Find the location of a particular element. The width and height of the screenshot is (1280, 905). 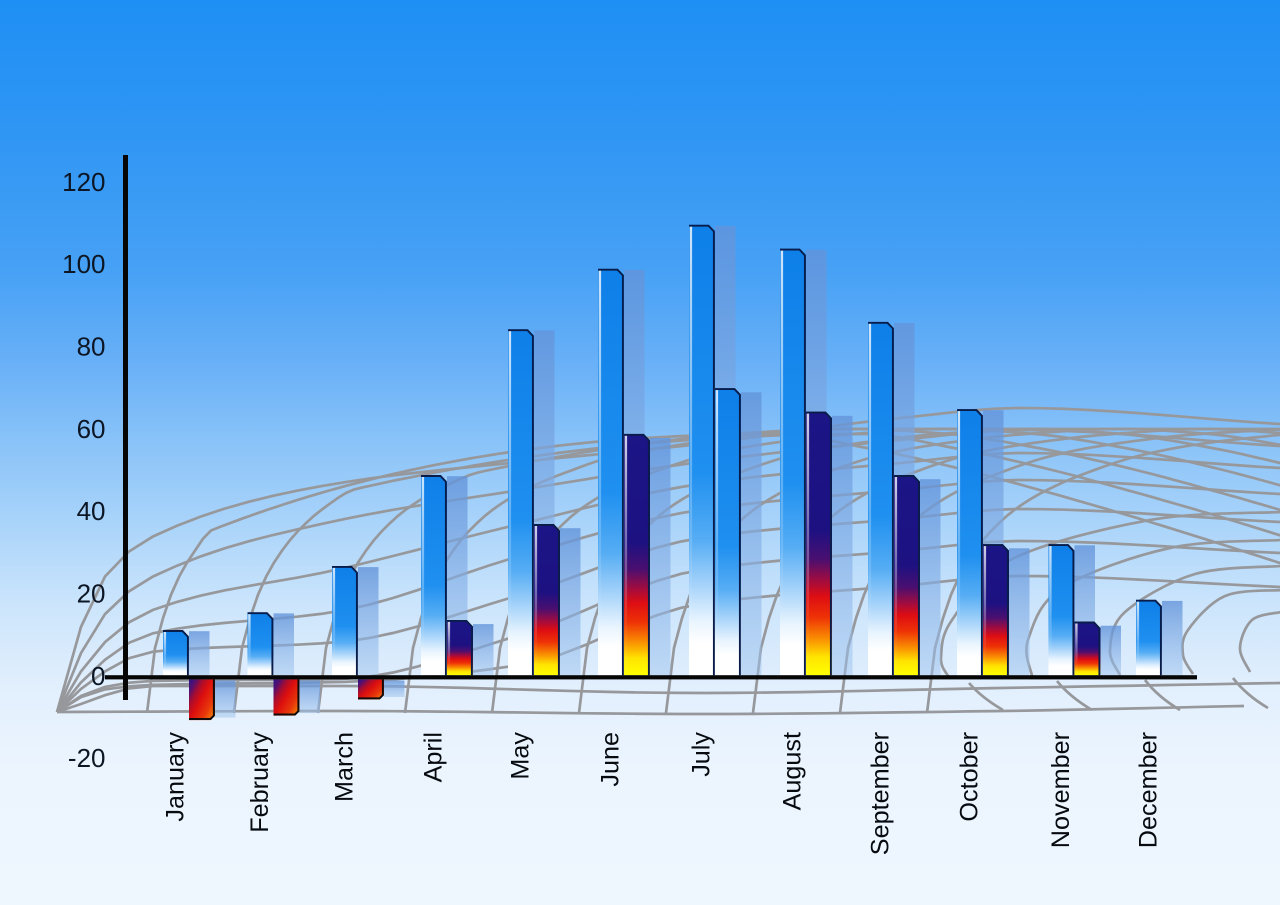

svg-text: March is located at coordinates (345, 767).